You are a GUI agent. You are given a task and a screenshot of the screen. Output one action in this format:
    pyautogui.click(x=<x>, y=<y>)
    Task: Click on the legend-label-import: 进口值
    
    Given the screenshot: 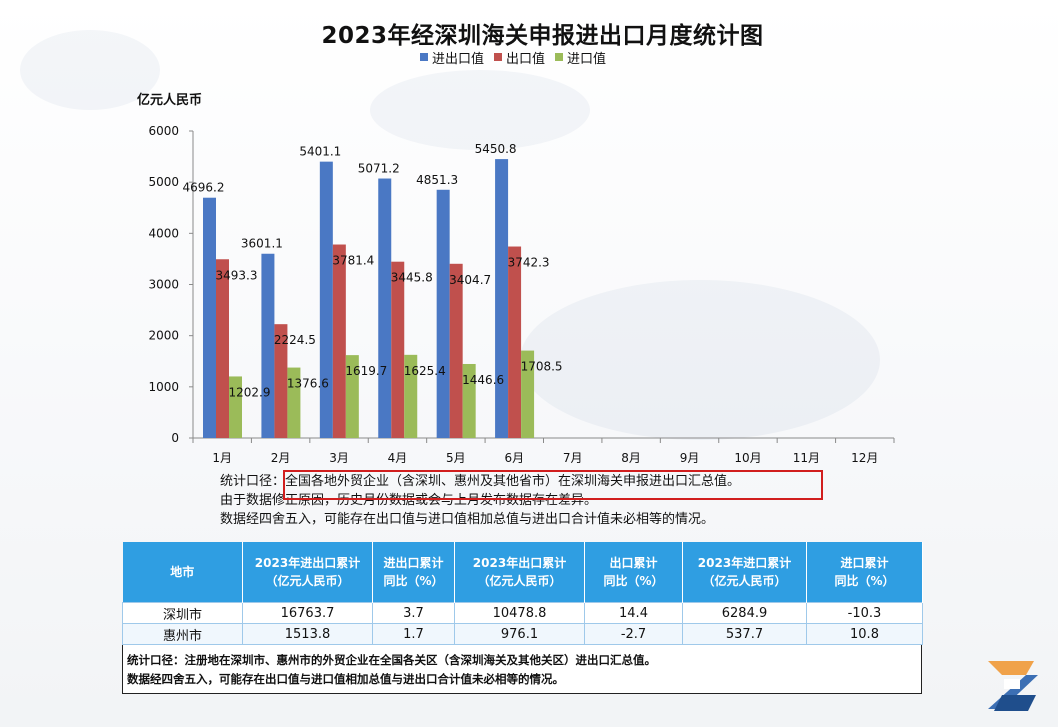 What is the action you would take?
    pyautogui.click(x=587, y=59)
    